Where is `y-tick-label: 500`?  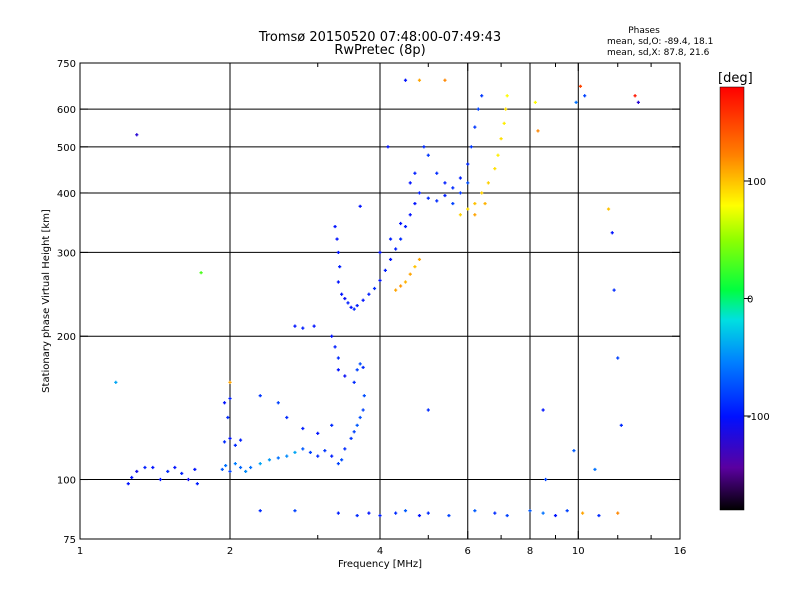 y-tick-label: 500 is located at coordinates (66, 148).